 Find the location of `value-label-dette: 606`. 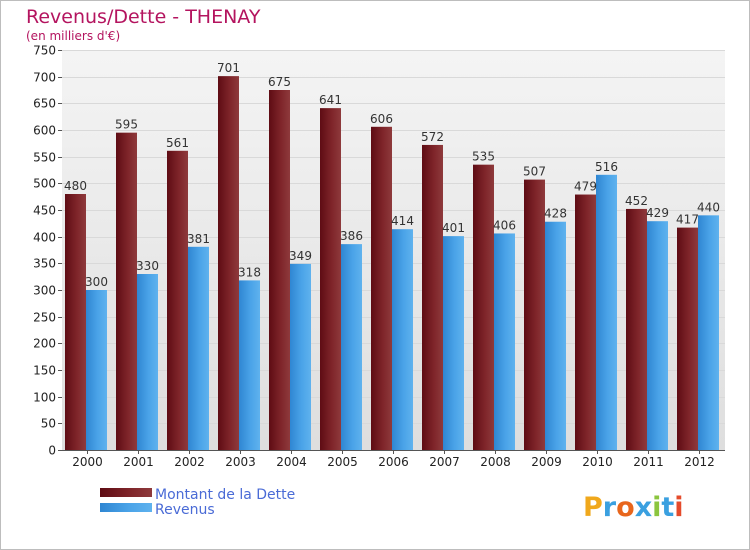

value-label-dette: 606 is located at coordinates (381, 119).